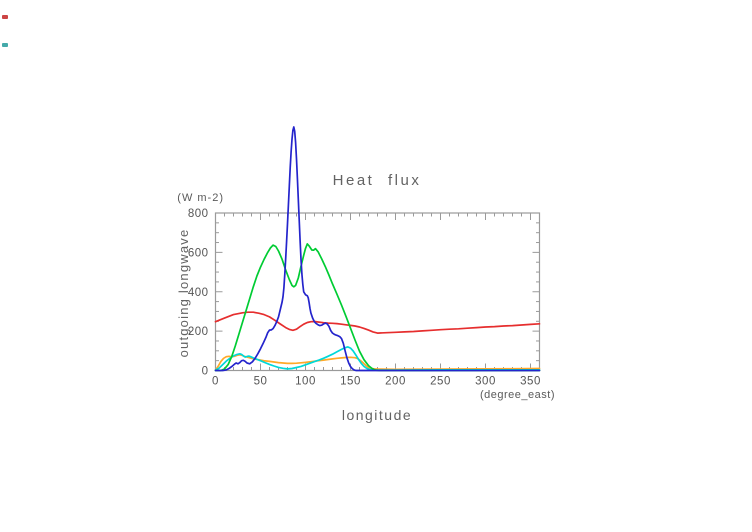 This screenshot has width=752, height=532. Describe the element at coordinates (200, 198) in the screenshot. I see `y-axis-unit-label: (W m-2)` at that location.